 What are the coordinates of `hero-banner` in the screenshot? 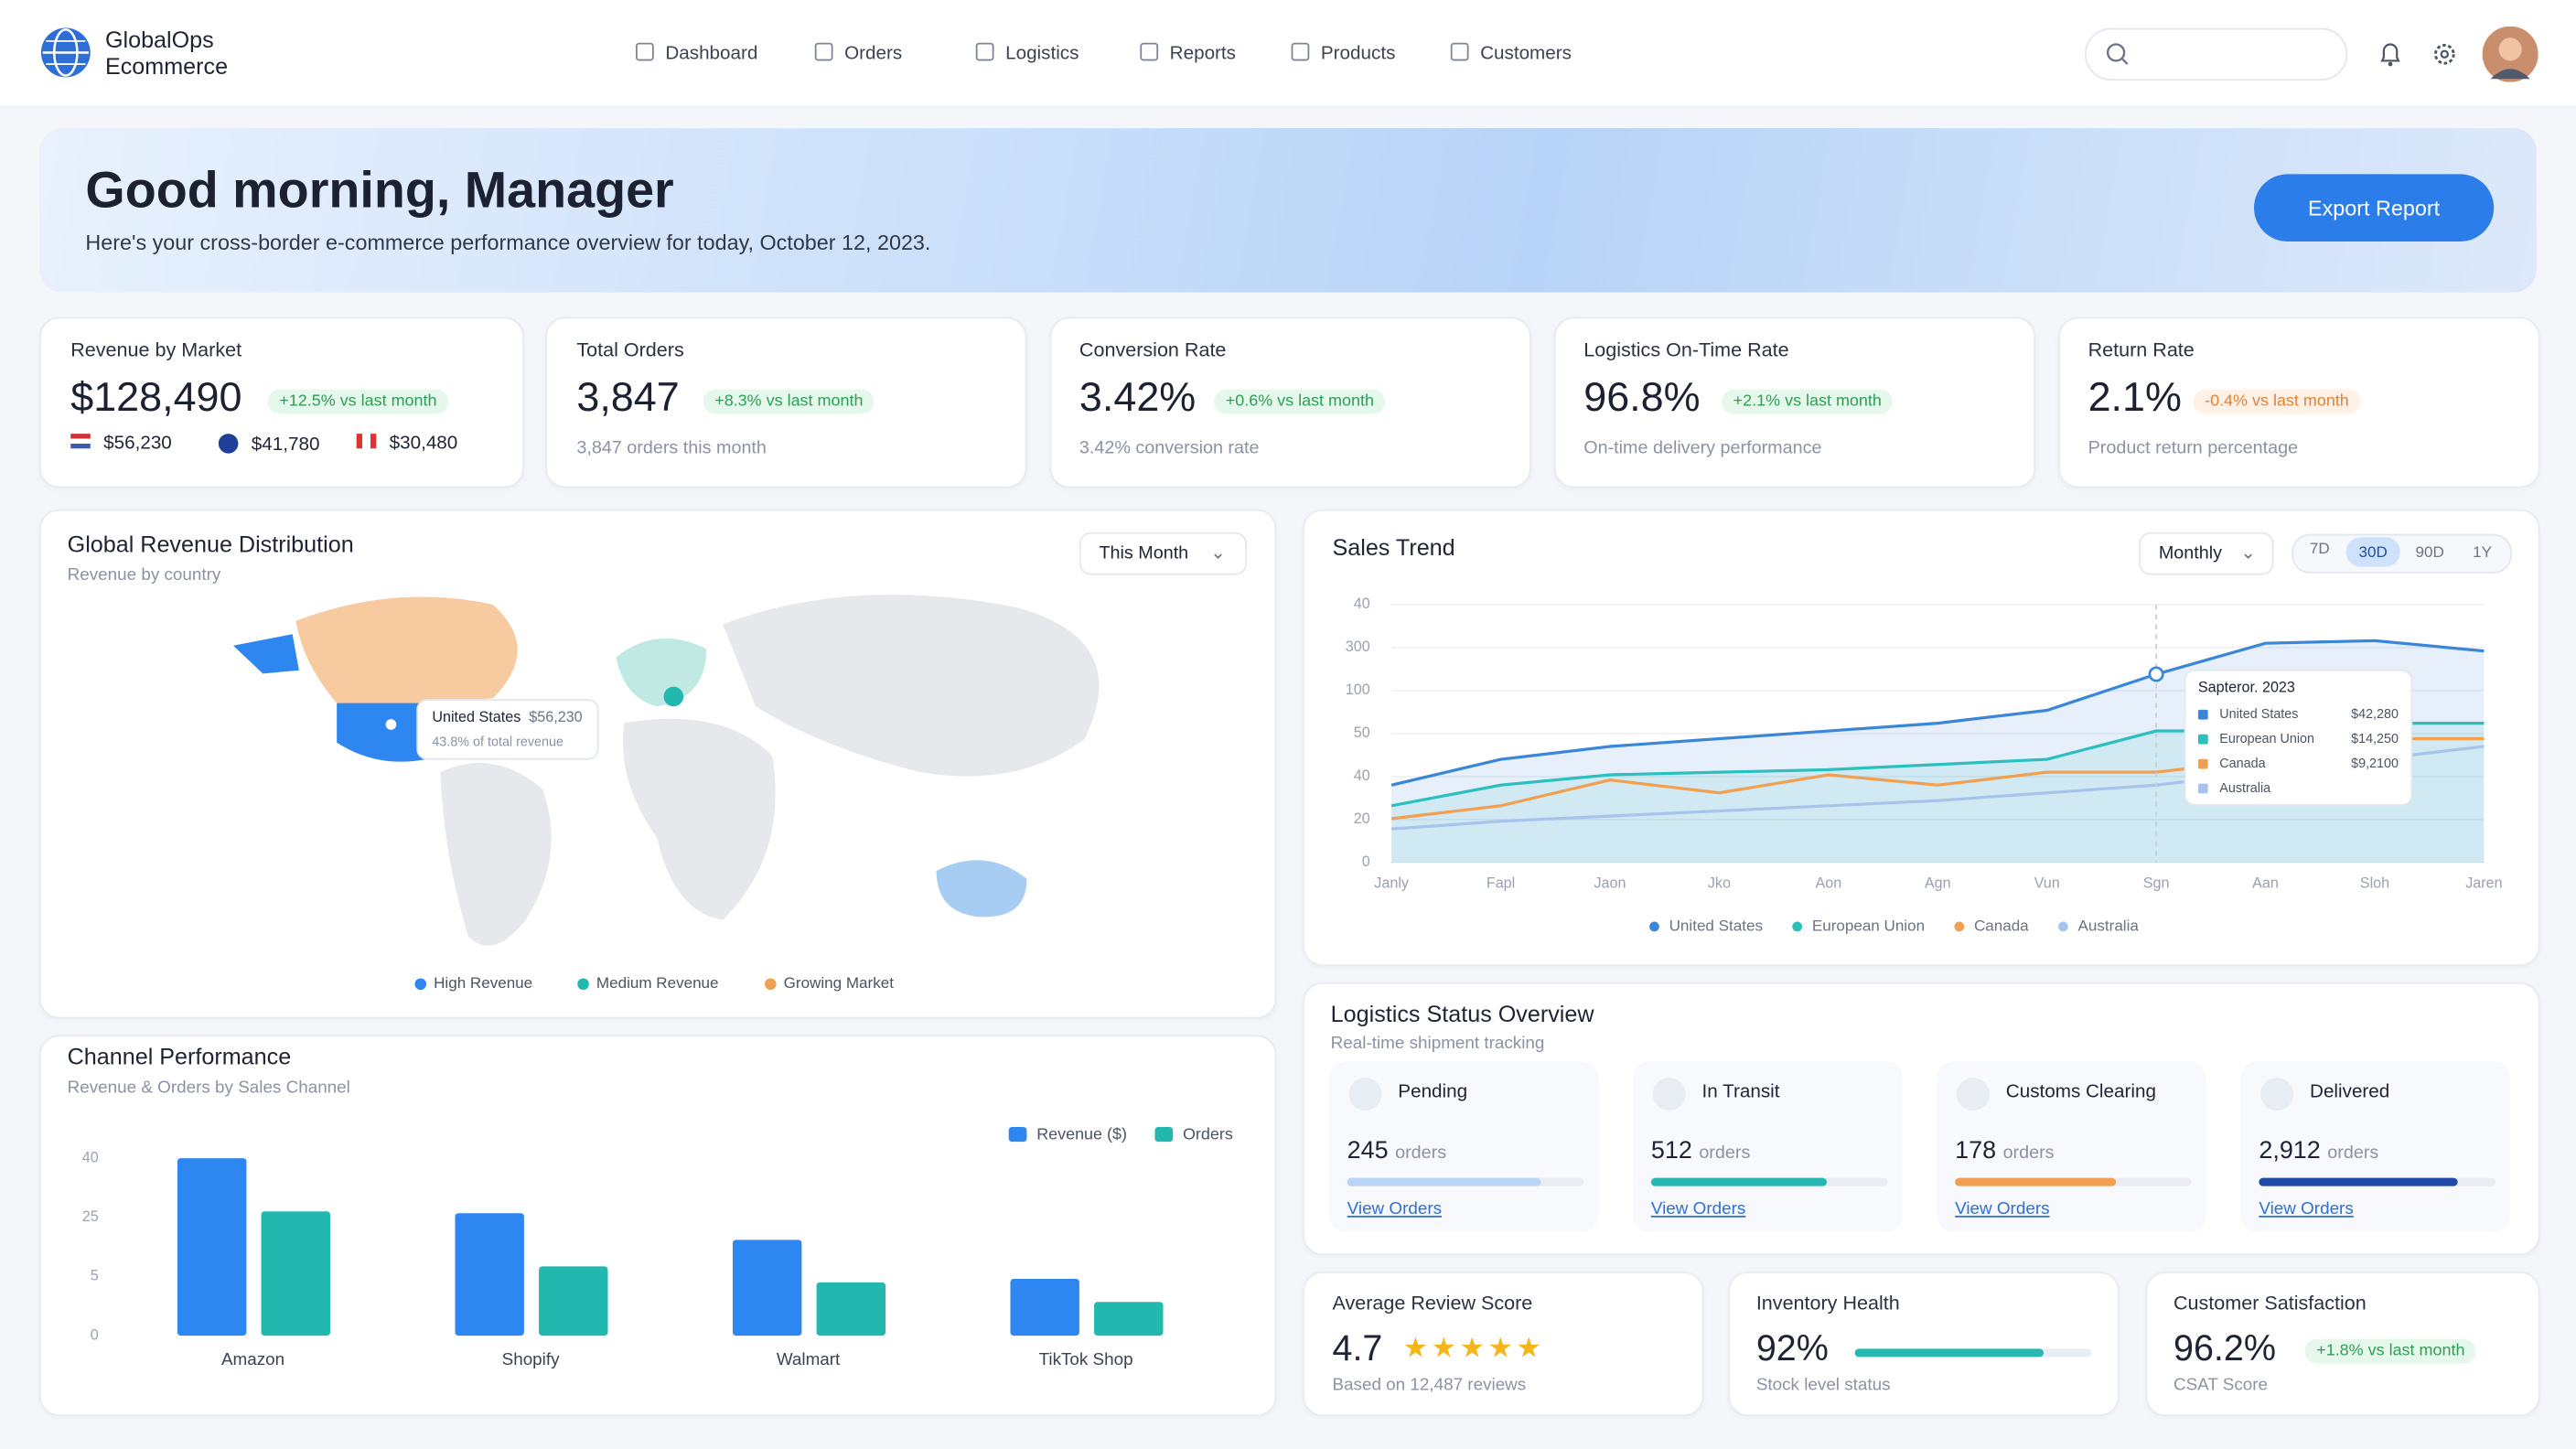 It's located at (1288, 210).